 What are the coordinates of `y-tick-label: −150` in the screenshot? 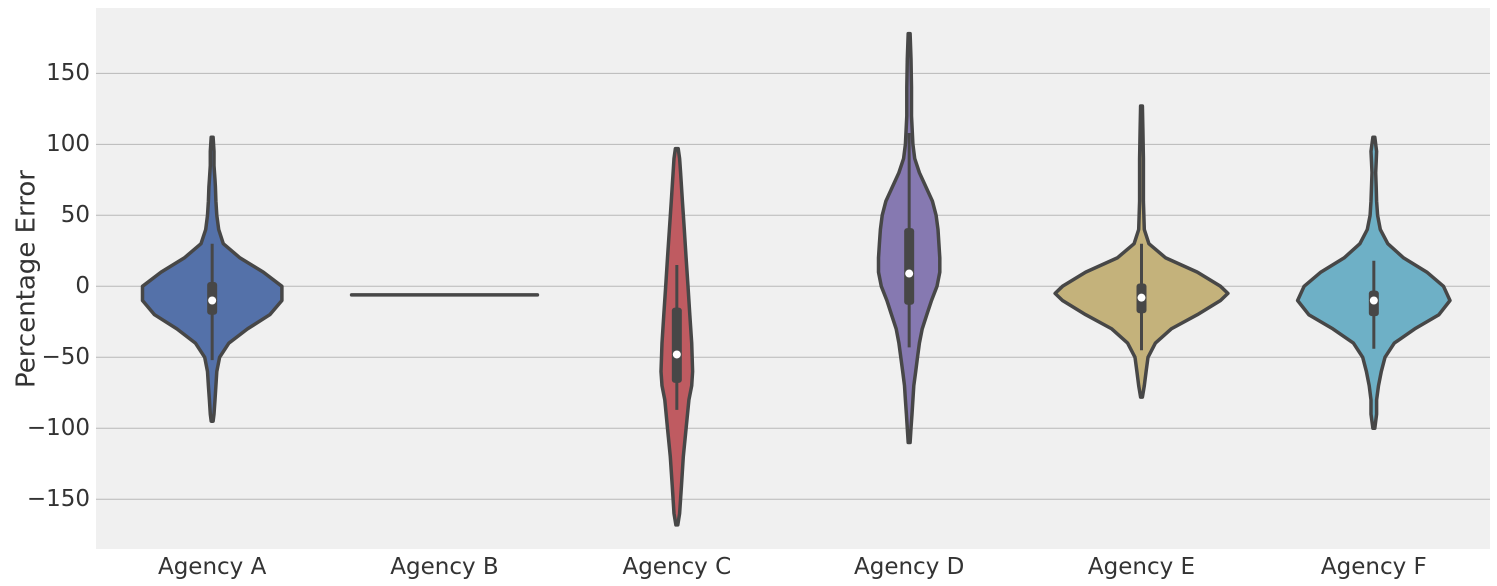 It's located at (58, 499).